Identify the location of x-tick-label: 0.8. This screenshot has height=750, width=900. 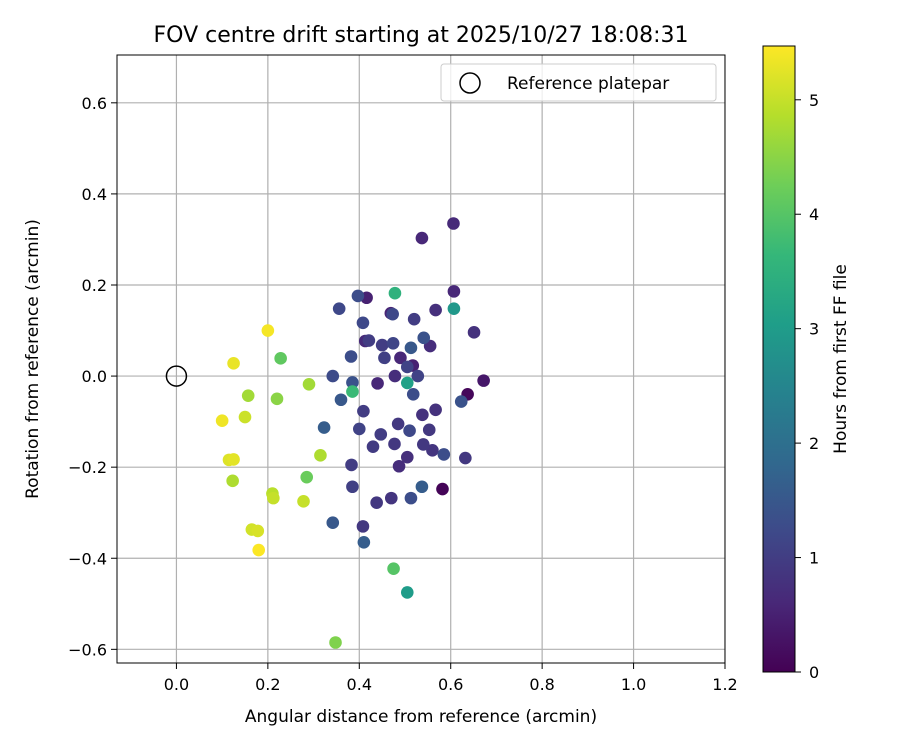
(541, 684).